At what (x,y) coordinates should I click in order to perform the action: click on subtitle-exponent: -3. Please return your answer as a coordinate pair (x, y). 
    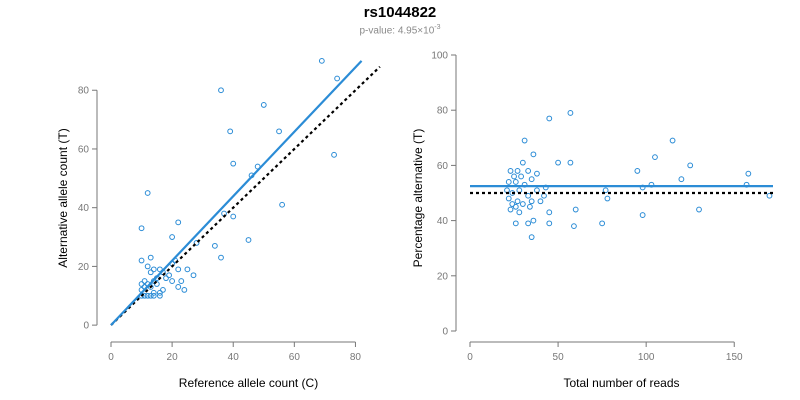
    Looking at the image, I should click on (437, 27).